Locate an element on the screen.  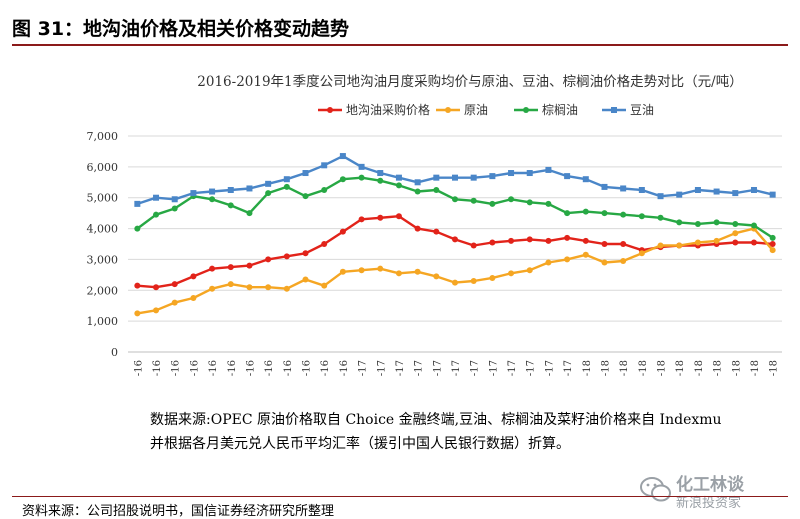
x-tick-label: Apr-17 is located at coordinates (419, 368).